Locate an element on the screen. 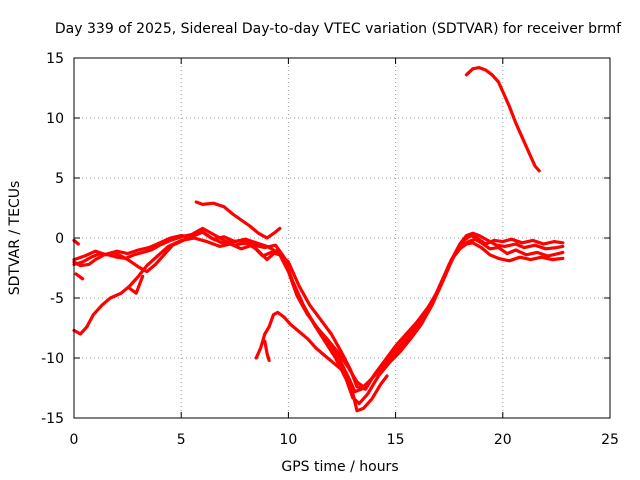 The image size is (640, 480). y-tick-label: 15 is located at coordinates (55, 59).